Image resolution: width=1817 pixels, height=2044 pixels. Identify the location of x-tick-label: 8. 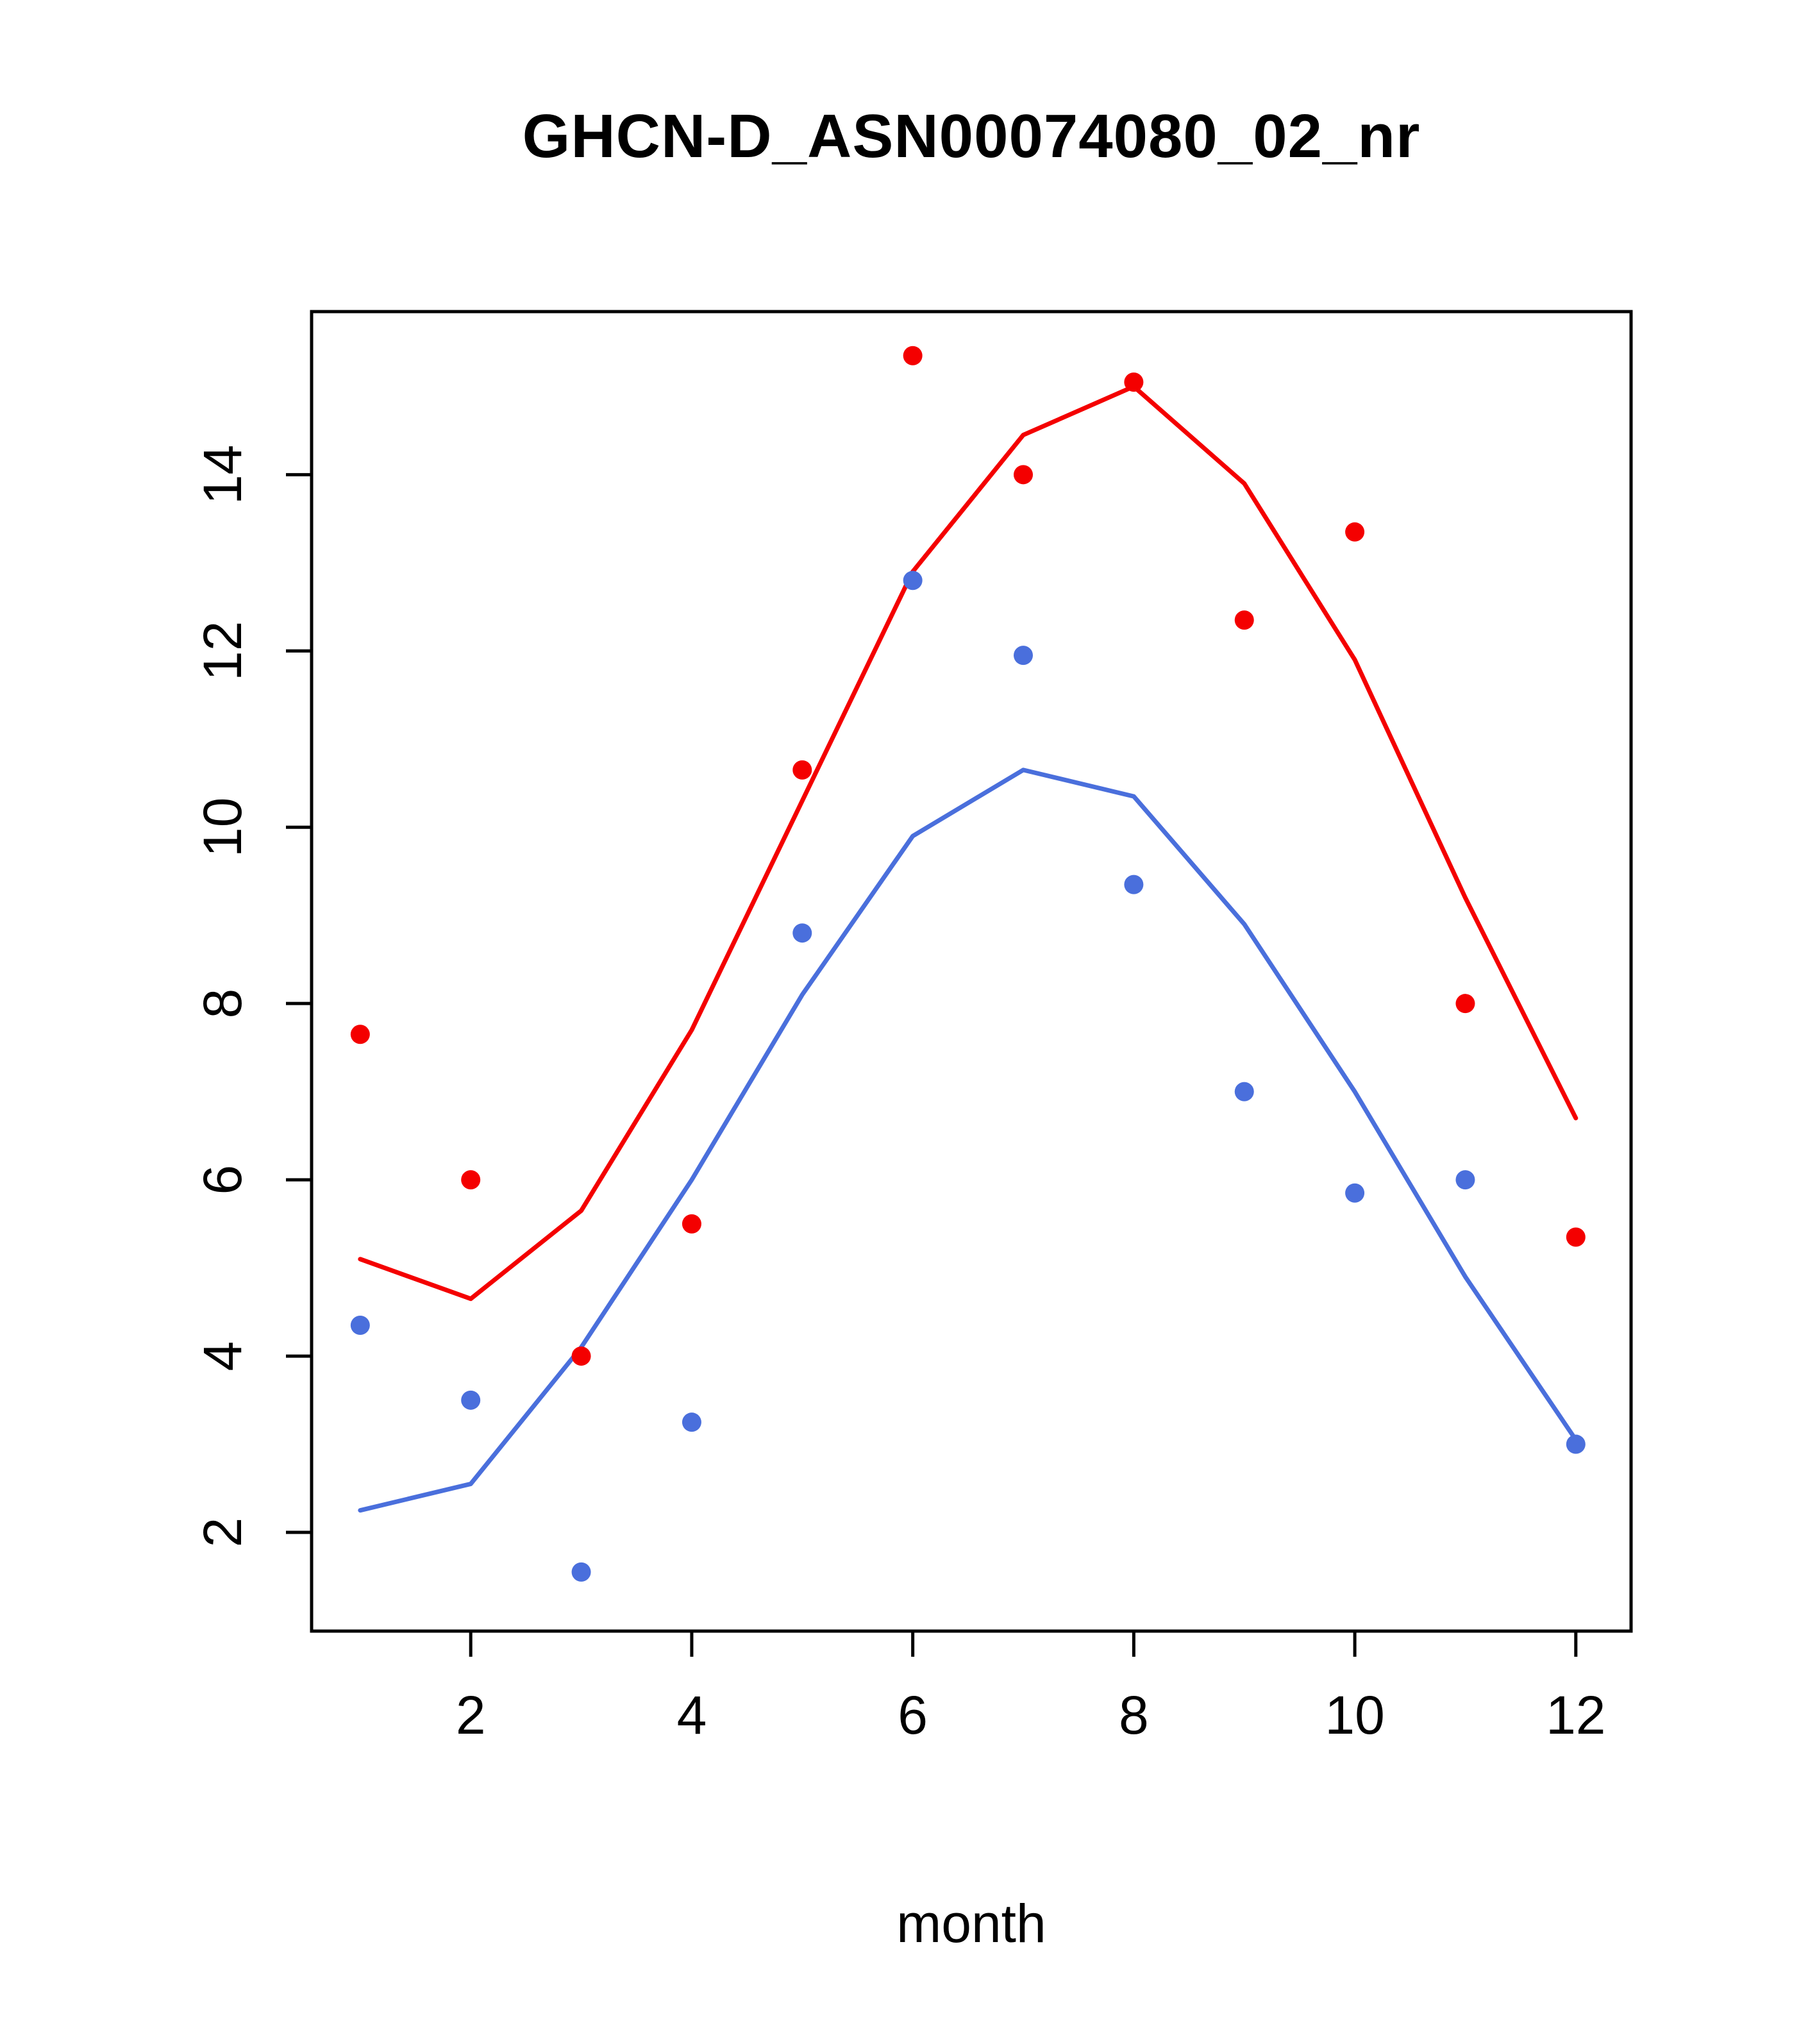
(1134, 1715).